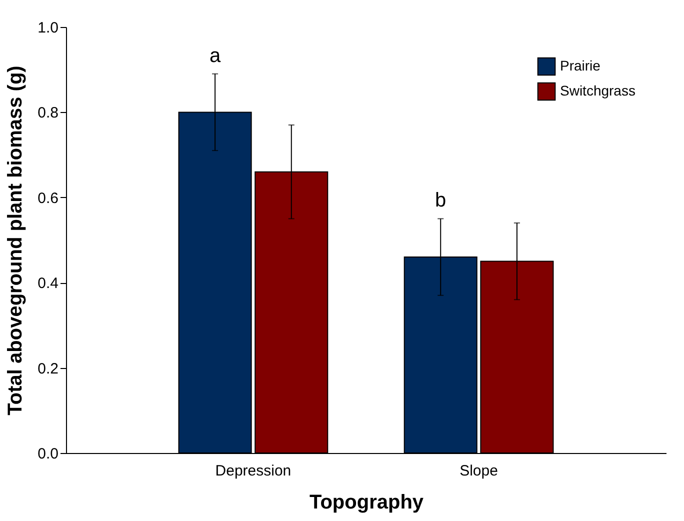 This screenshot has width=684, height=521. Describe the element at coordinates (479, 471) in the screenshot. I see `x-tick-label: Slope` at that location.